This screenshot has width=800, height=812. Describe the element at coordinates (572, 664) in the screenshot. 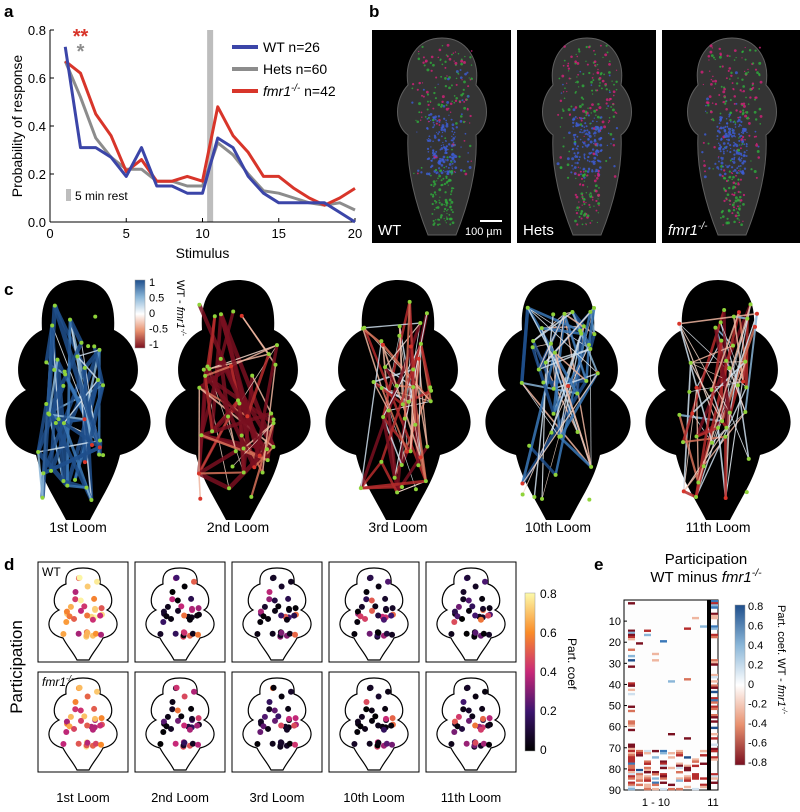

I see `panel-d-colorbar-label: Part. coef` at that location.